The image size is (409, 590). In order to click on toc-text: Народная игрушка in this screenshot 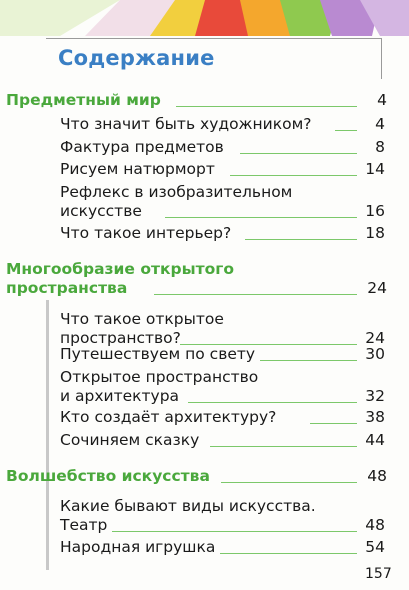, I will do `click(138, 547)`.